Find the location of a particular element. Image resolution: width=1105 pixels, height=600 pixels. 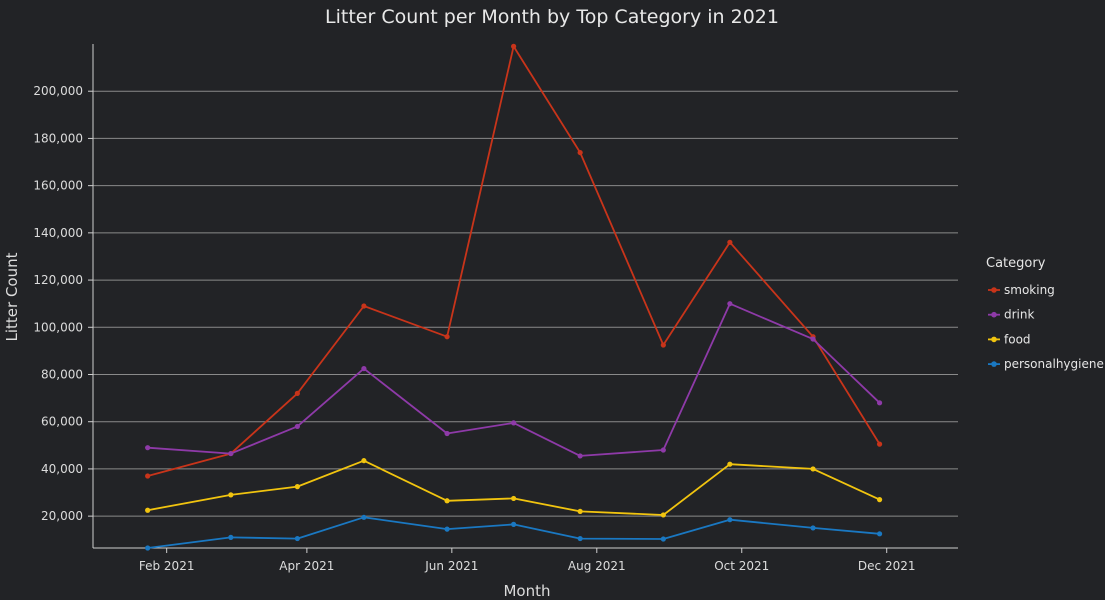

legend-item-smoking: smoking is located at coordinates (1021, 290).